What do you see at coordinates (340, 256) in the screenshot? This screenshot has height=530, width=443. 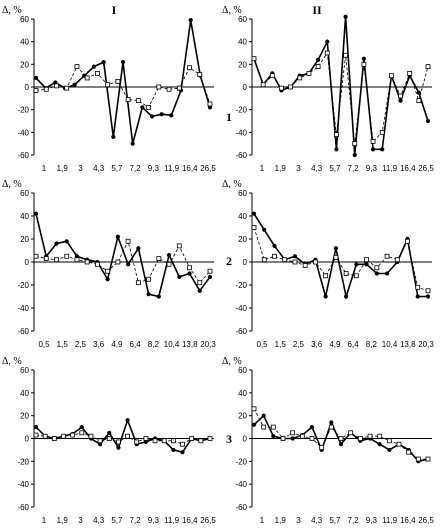 I see `series-line-solid` at bounding box center [340, 256].